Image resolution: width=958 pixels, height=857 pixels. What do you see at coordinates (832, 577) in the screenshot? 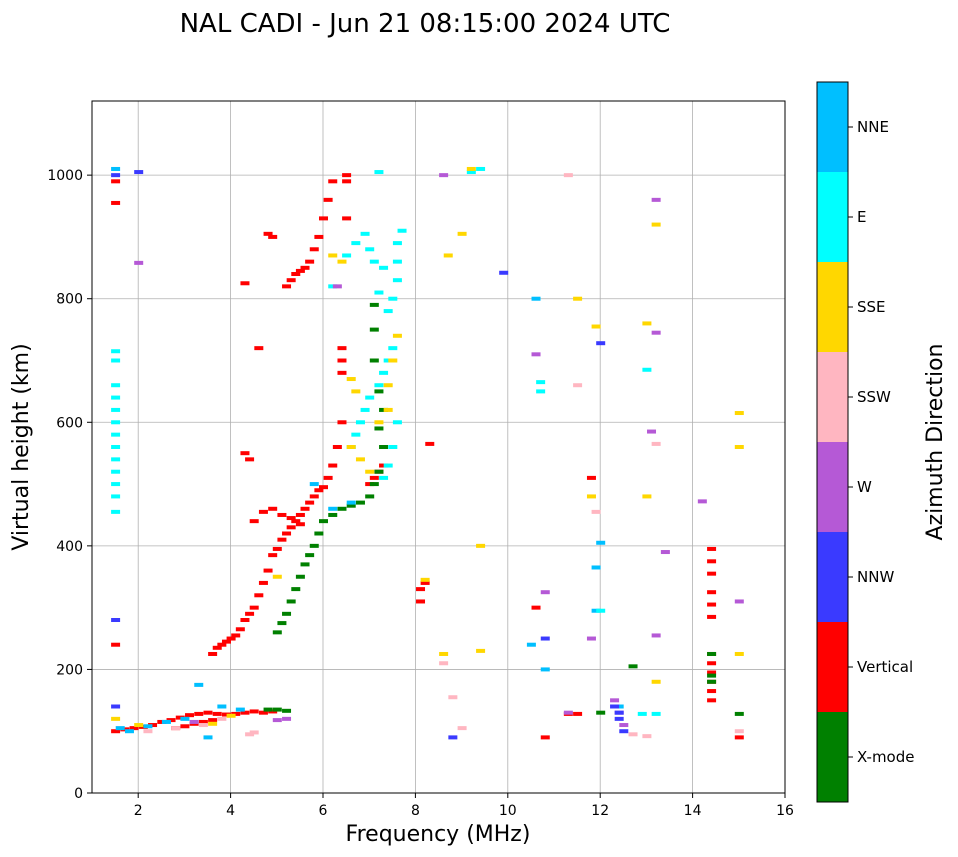
I see `colorbar-segment-nnw` at bounding box center [832, 577].